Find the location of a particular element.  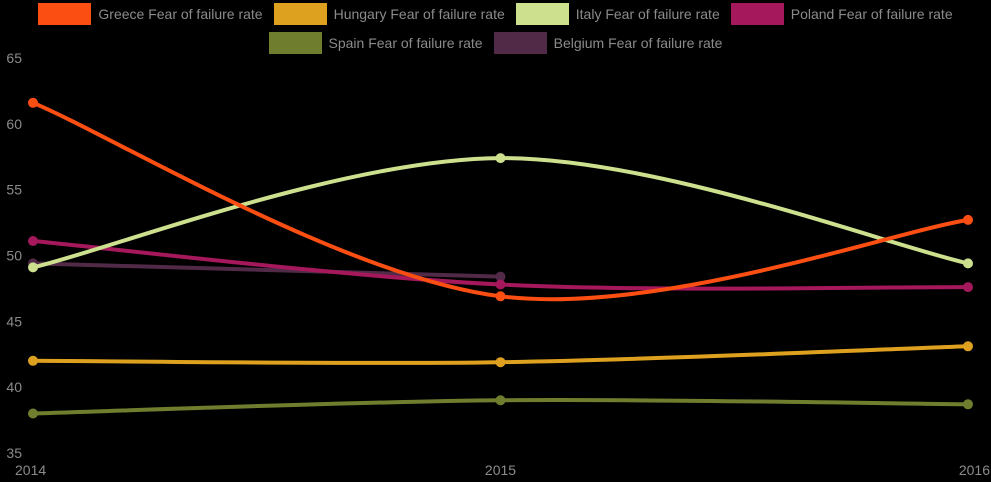

y-tick-label-55: 55 is located at coordinates (14, 190).